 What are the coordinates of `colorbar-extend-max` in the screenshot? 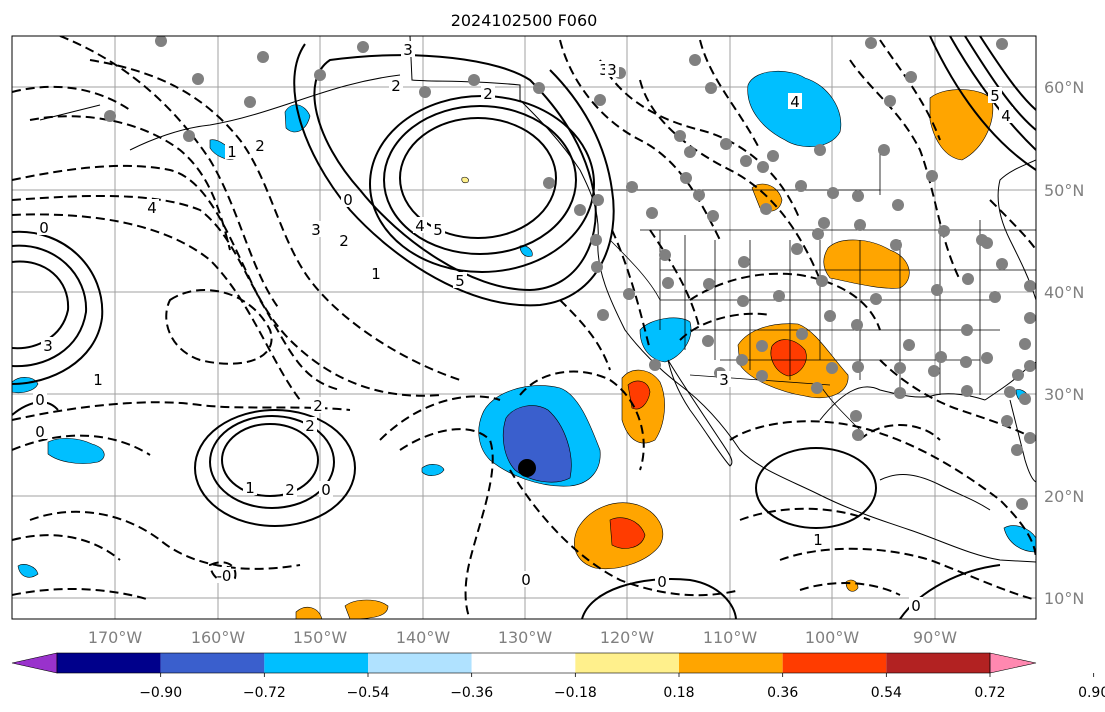 It's located at (1013, 663).